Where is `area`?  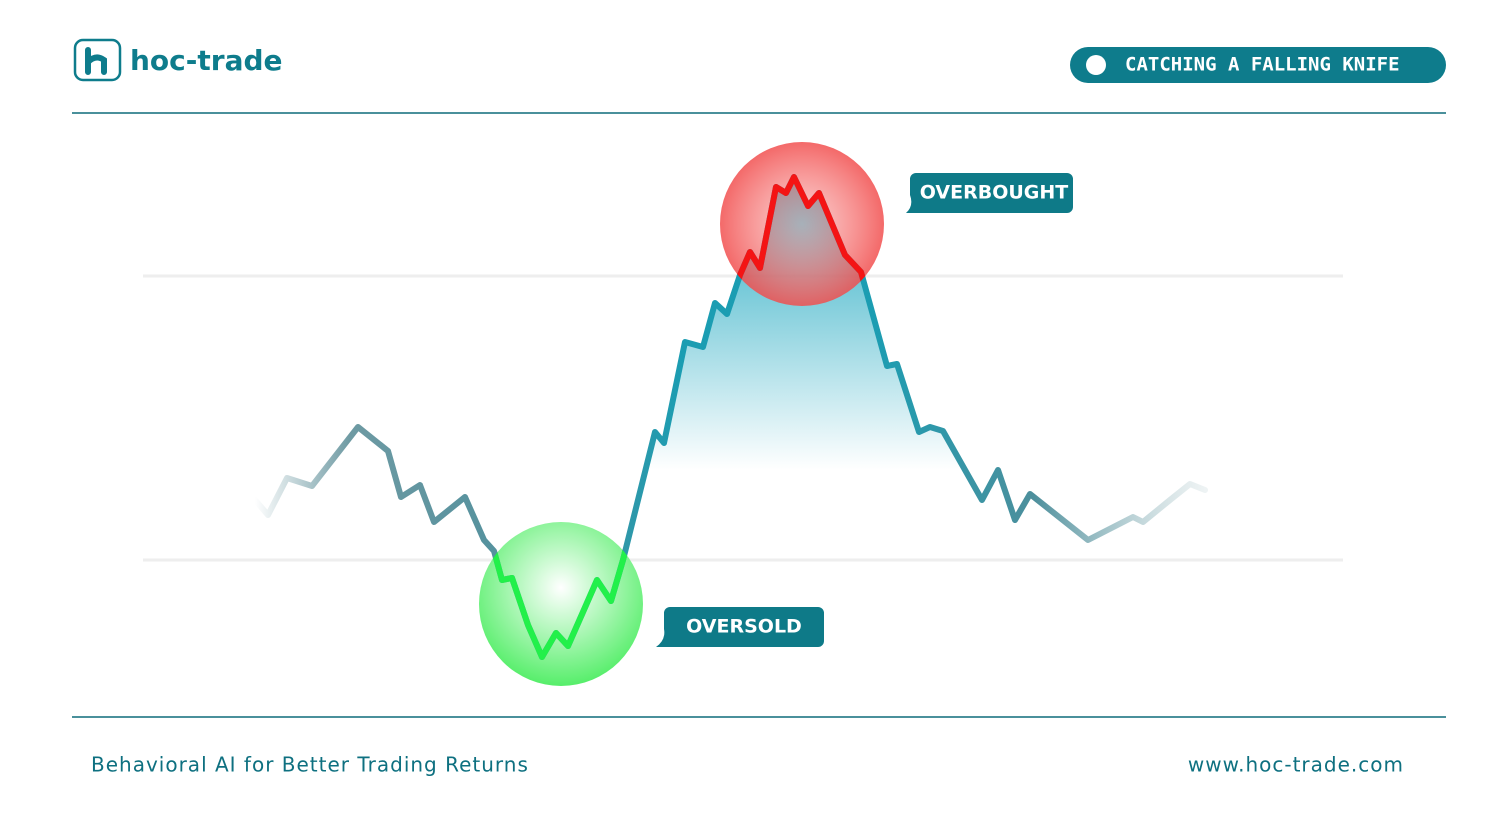 area is located at coordinates (801, 328).